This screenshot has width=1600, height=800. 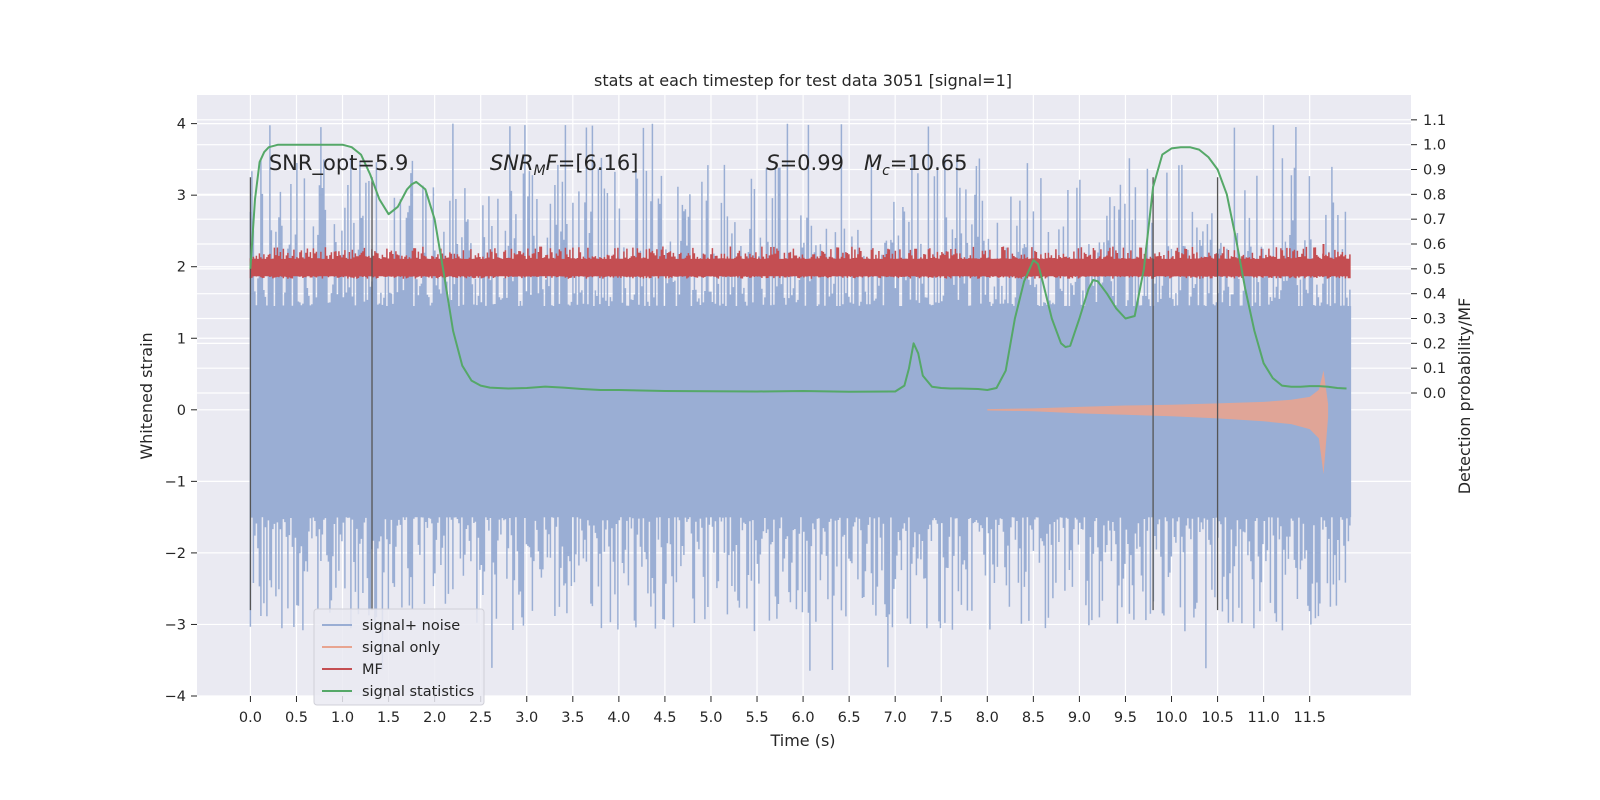 What do you see at coordinates (1434, 344) in the screenshot?
I see `y-right-tick-label: 0.2` at bounding box center [1434, 344].